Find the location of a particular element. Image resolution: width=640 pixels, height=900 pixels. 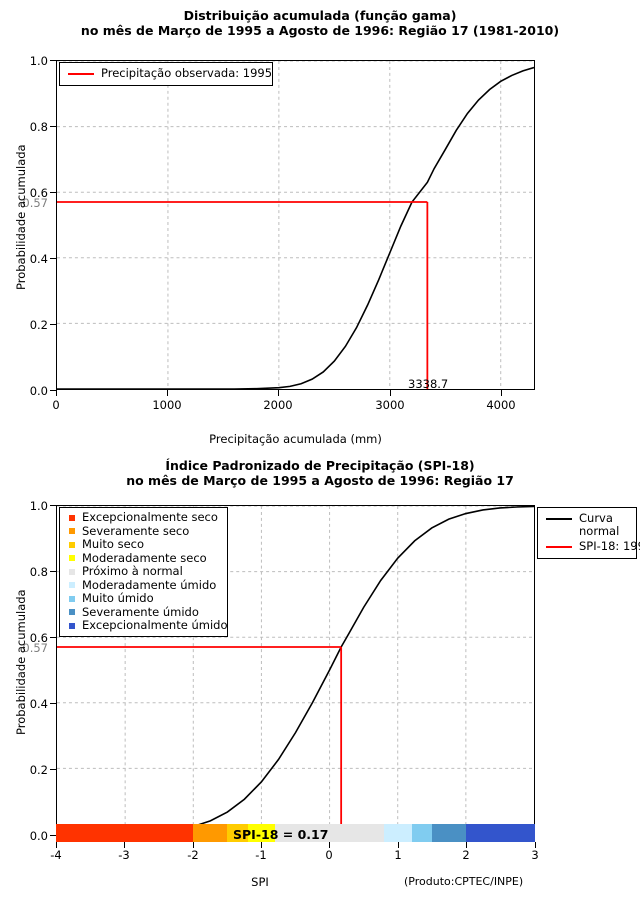

bottom-ytick-3: 0.6 is located at coordinates (38, 638).